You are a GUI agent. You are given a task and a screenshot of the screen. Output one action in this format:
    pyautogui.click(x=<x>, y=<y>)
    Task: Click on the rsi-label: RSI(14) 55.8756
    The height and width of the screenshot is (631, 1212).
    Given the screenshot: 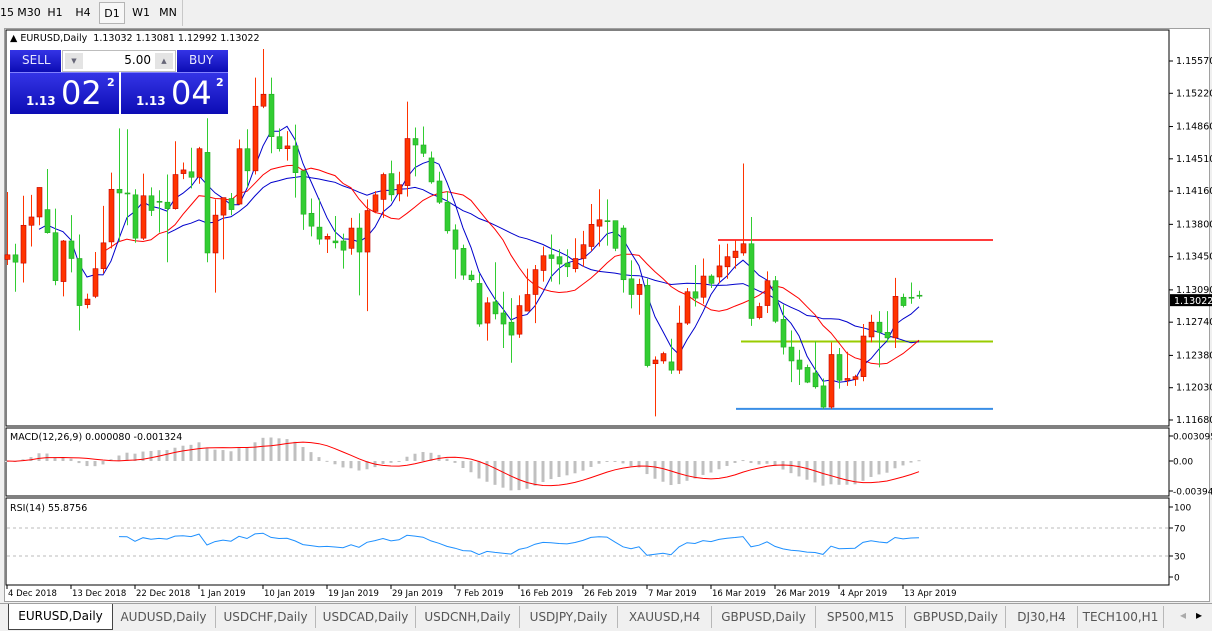 What is the action you would take?
    pyautogui.click(x=49, y=508)
    